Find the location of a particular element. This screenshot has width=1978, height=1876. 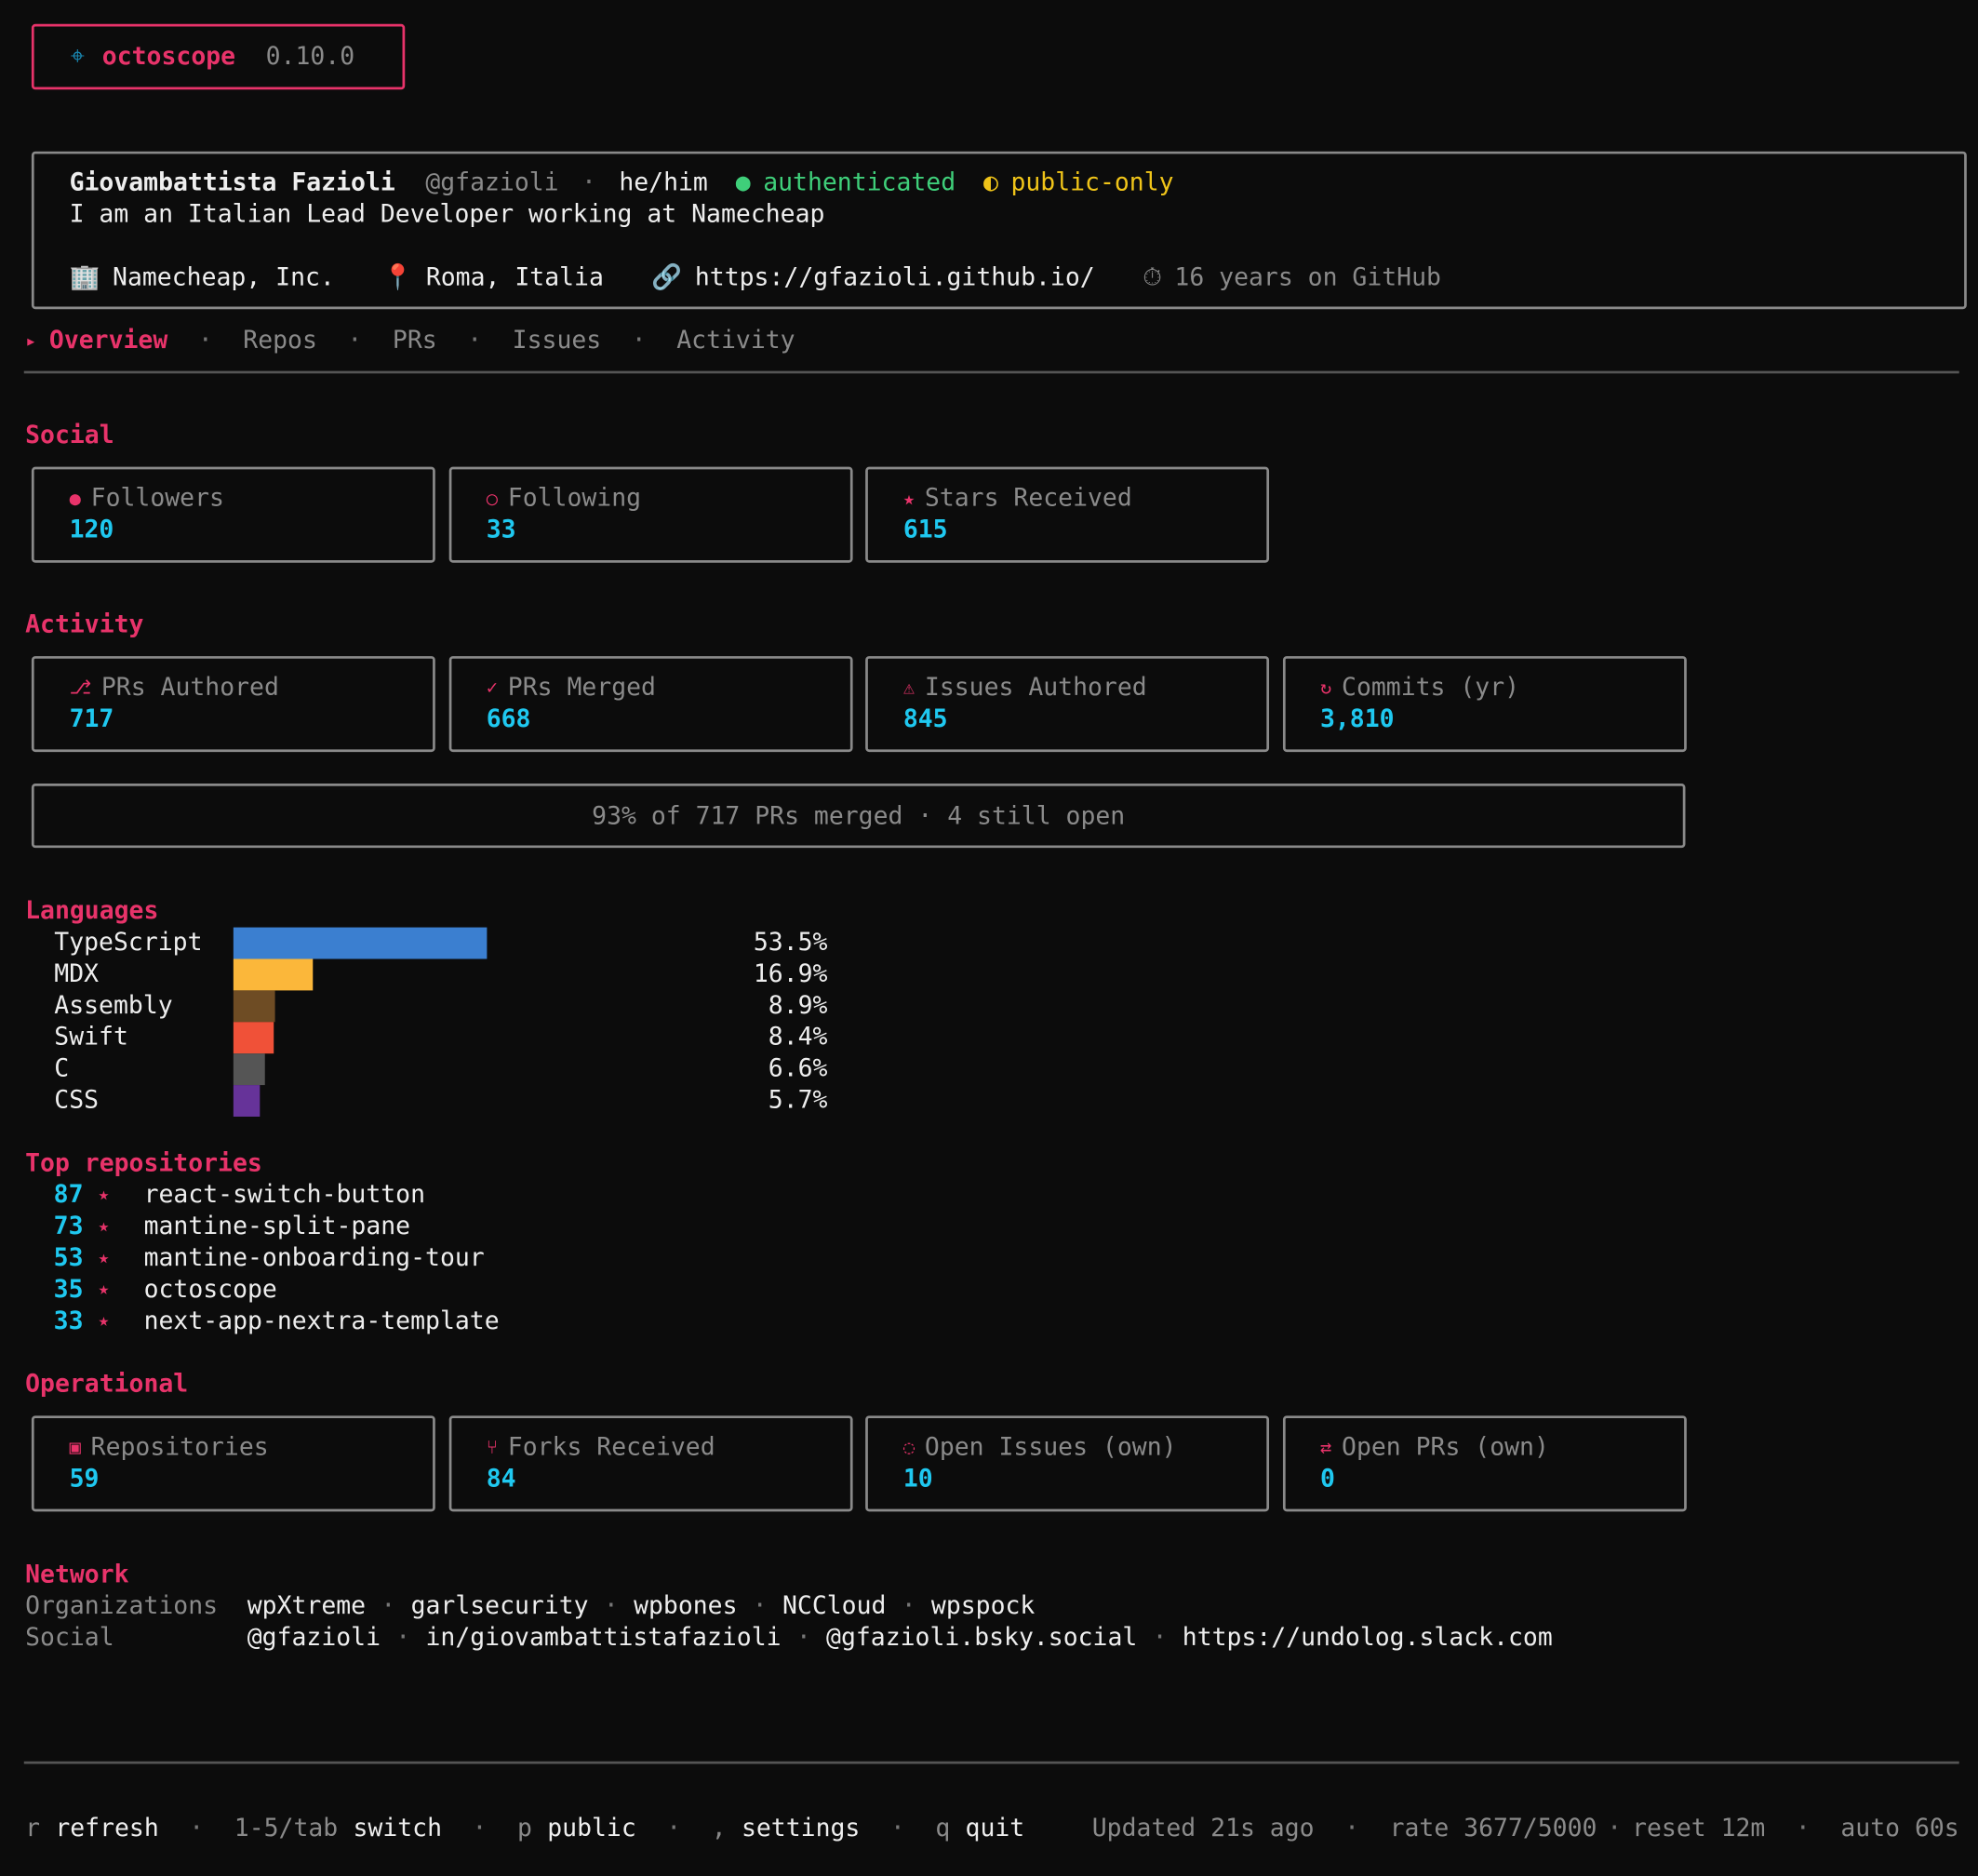

app-name: octoscope is located at coordinates (168, 56).